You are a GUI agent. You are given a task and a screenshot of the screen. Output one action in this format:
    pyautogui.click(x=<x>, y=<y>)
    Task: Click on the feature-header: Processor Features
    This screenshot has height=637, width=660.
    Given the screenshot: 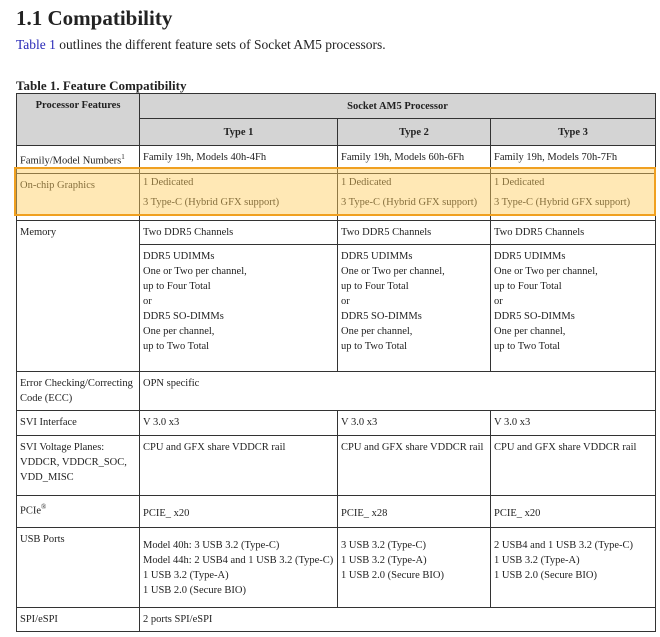 What is the action you would take?
    pyautogui.click(x=78, y=119)
    